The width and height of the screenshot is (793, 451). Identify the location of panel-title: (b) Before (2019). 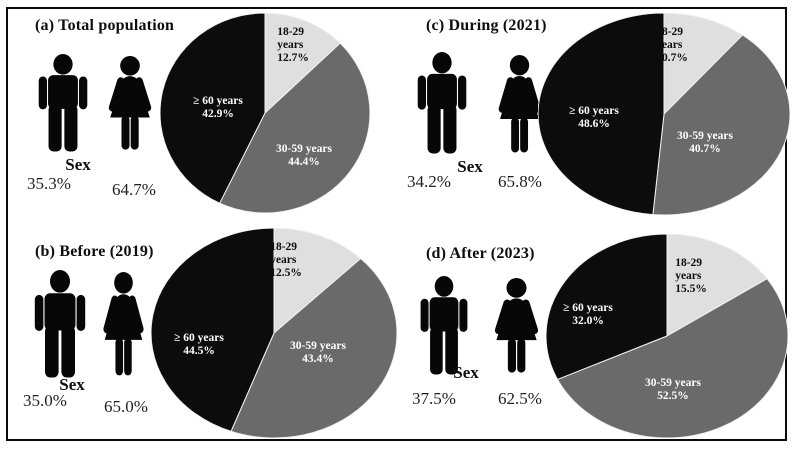
(94, 251).